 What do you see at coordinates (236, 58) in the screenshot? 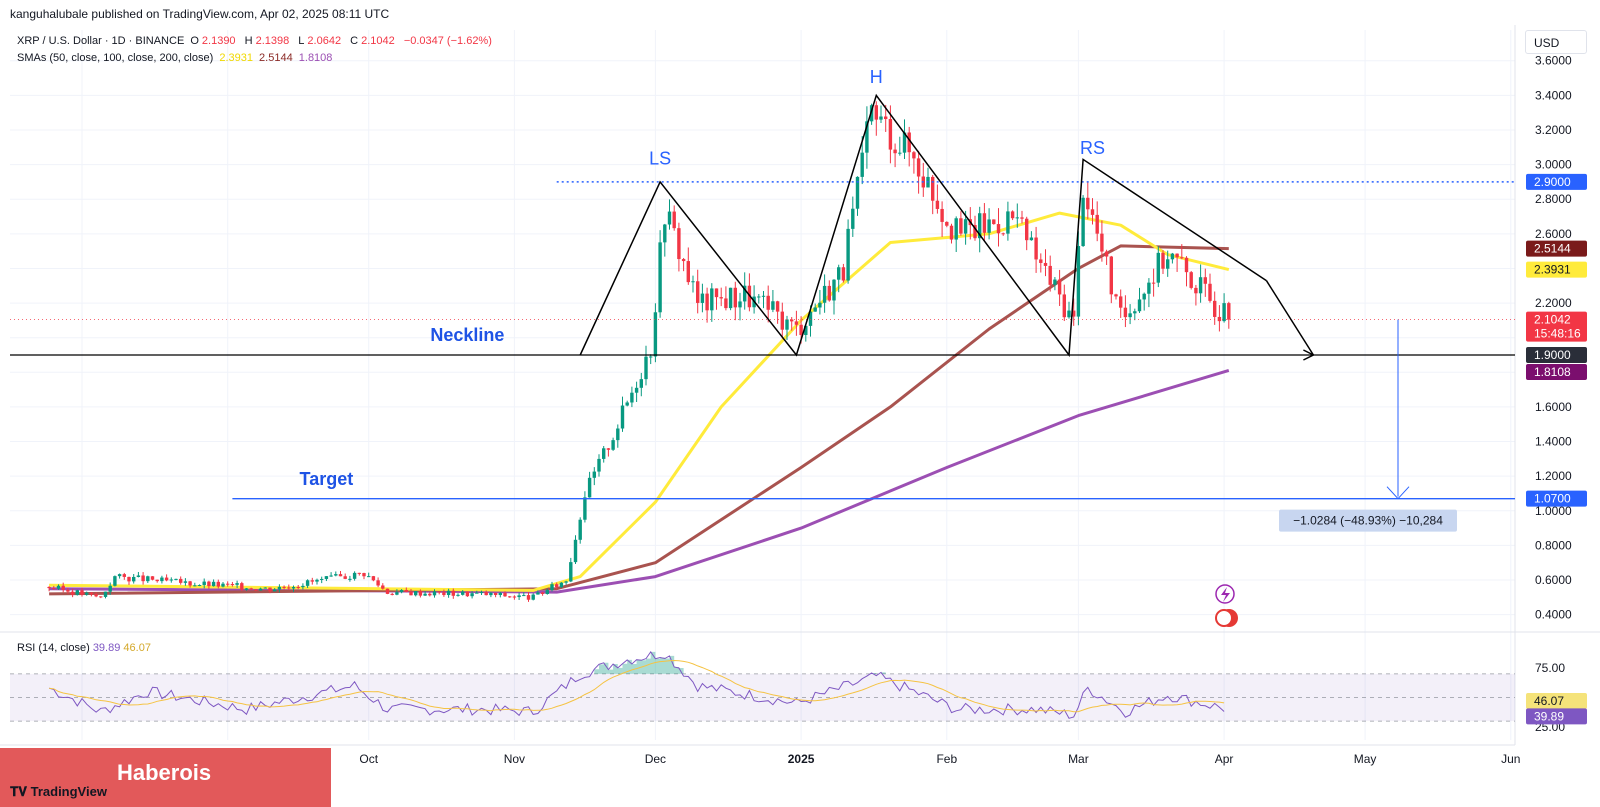
I see `sma50-value: 2.3931` at bounding box center [236, 58].